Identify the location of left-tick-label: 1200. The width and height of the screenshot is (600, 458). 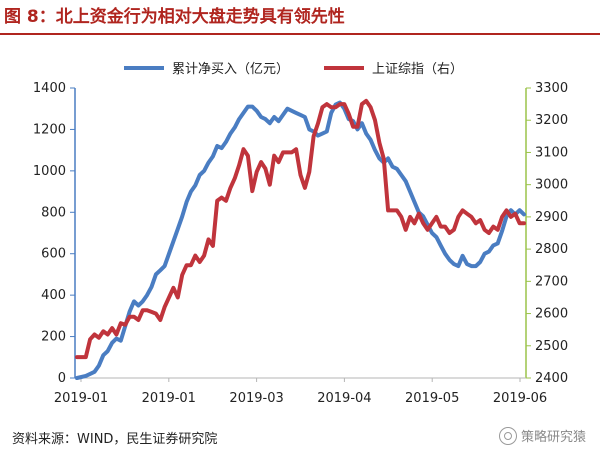
(49, 129).